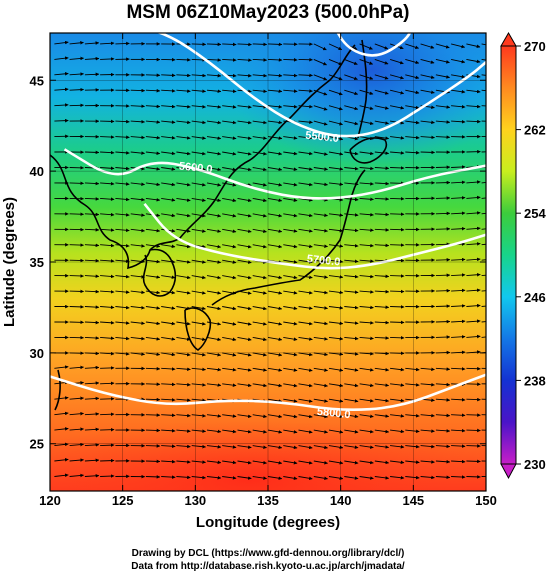 This screenshot has width=548, height=573. What do you see at coordinates (195, 500) in the screenshot?
I see `x-tick-label: 130` at bounding box center [195, 500].